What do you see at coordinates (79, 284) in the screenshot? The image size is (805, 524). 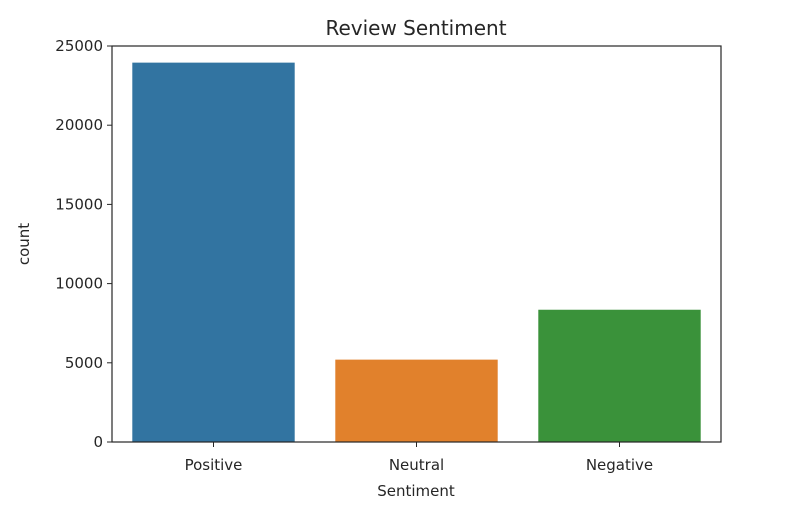 I see `y-tick-label: 10000` at bounding box center [79, 284].